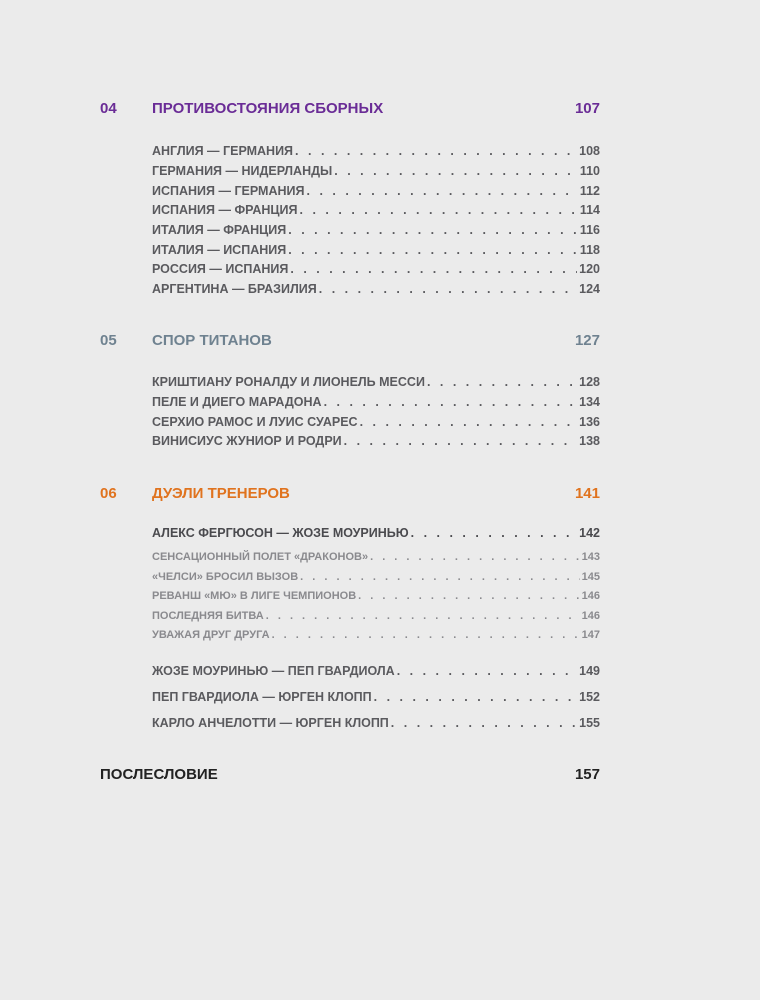  What do you see at coordinates (228, 191) in the screenshot?
I see `entry-title: ИСПАНИЯ — ГЕРМАНИЯ` at bounding box center [228, 191].